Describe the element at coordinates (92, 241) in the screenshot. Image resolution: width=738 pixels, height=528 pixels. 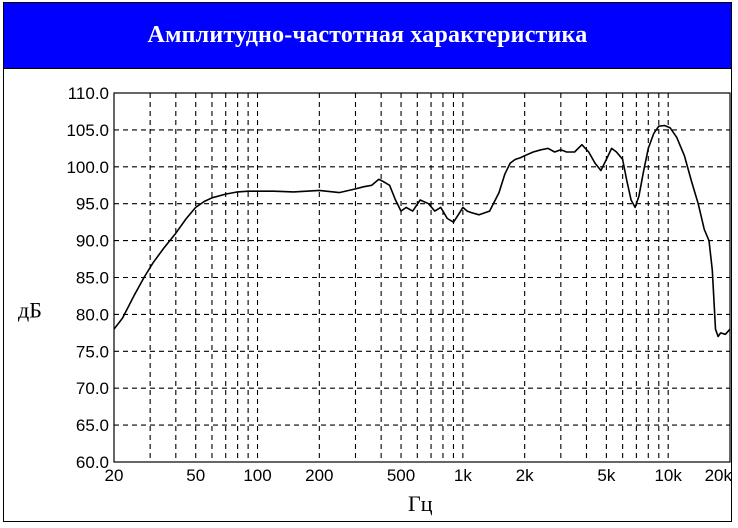
I see `y-tick-label: 90.0` at that location.